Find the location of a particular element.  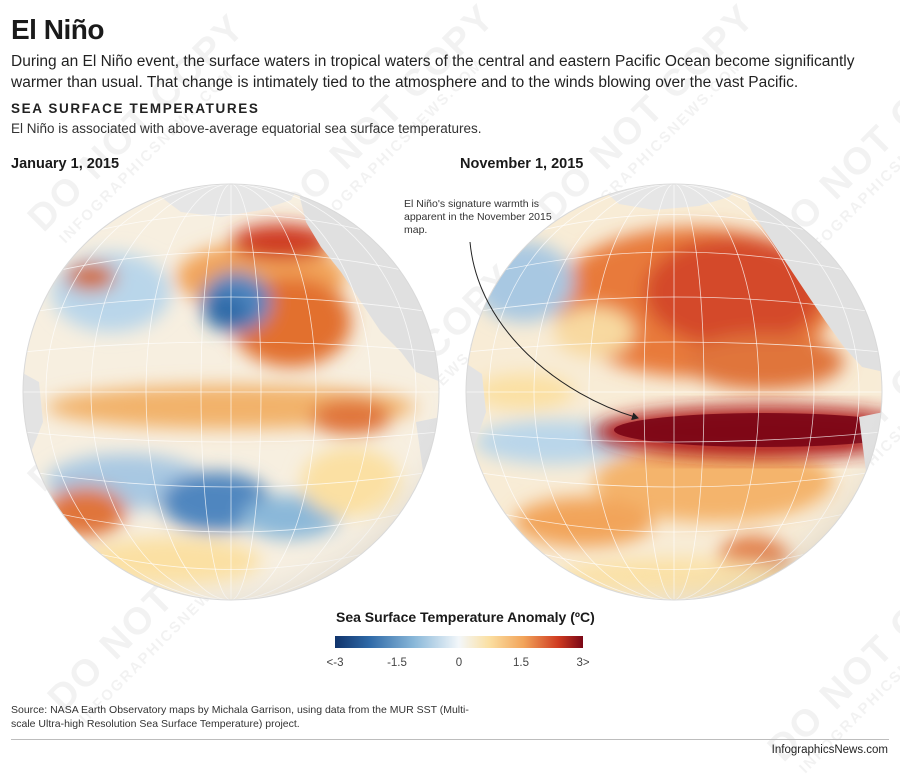

legend-tick: -1.5 is located at coordinates (397, 663).